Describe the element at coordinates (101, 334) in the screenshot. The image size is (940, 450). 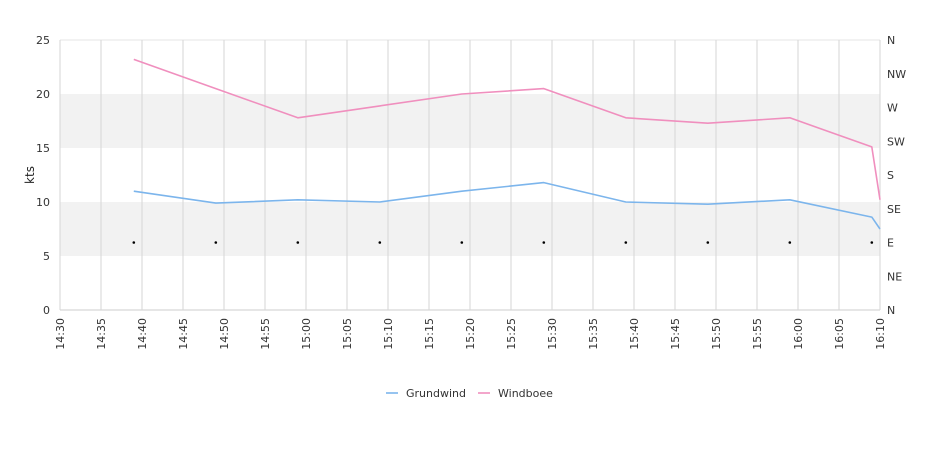
I see `x-tick-label: 14:35` at that location.